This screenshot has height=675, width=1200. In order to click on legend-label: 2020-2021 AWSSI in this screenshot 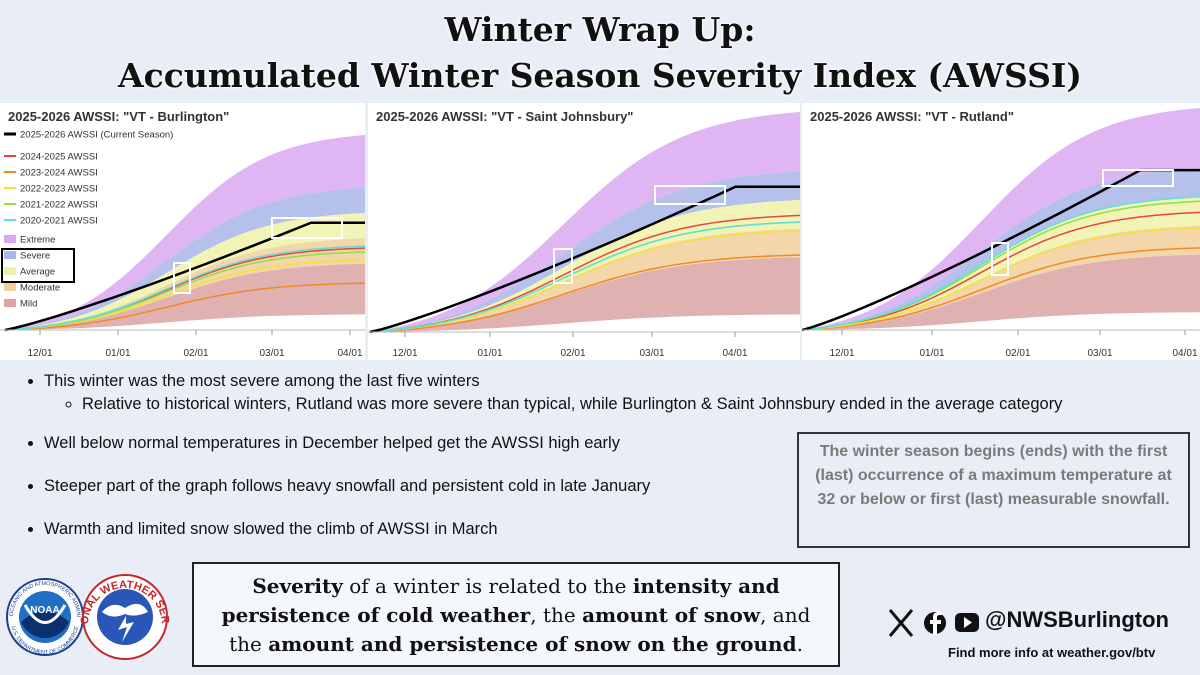, I will do `click(59, 221)`.